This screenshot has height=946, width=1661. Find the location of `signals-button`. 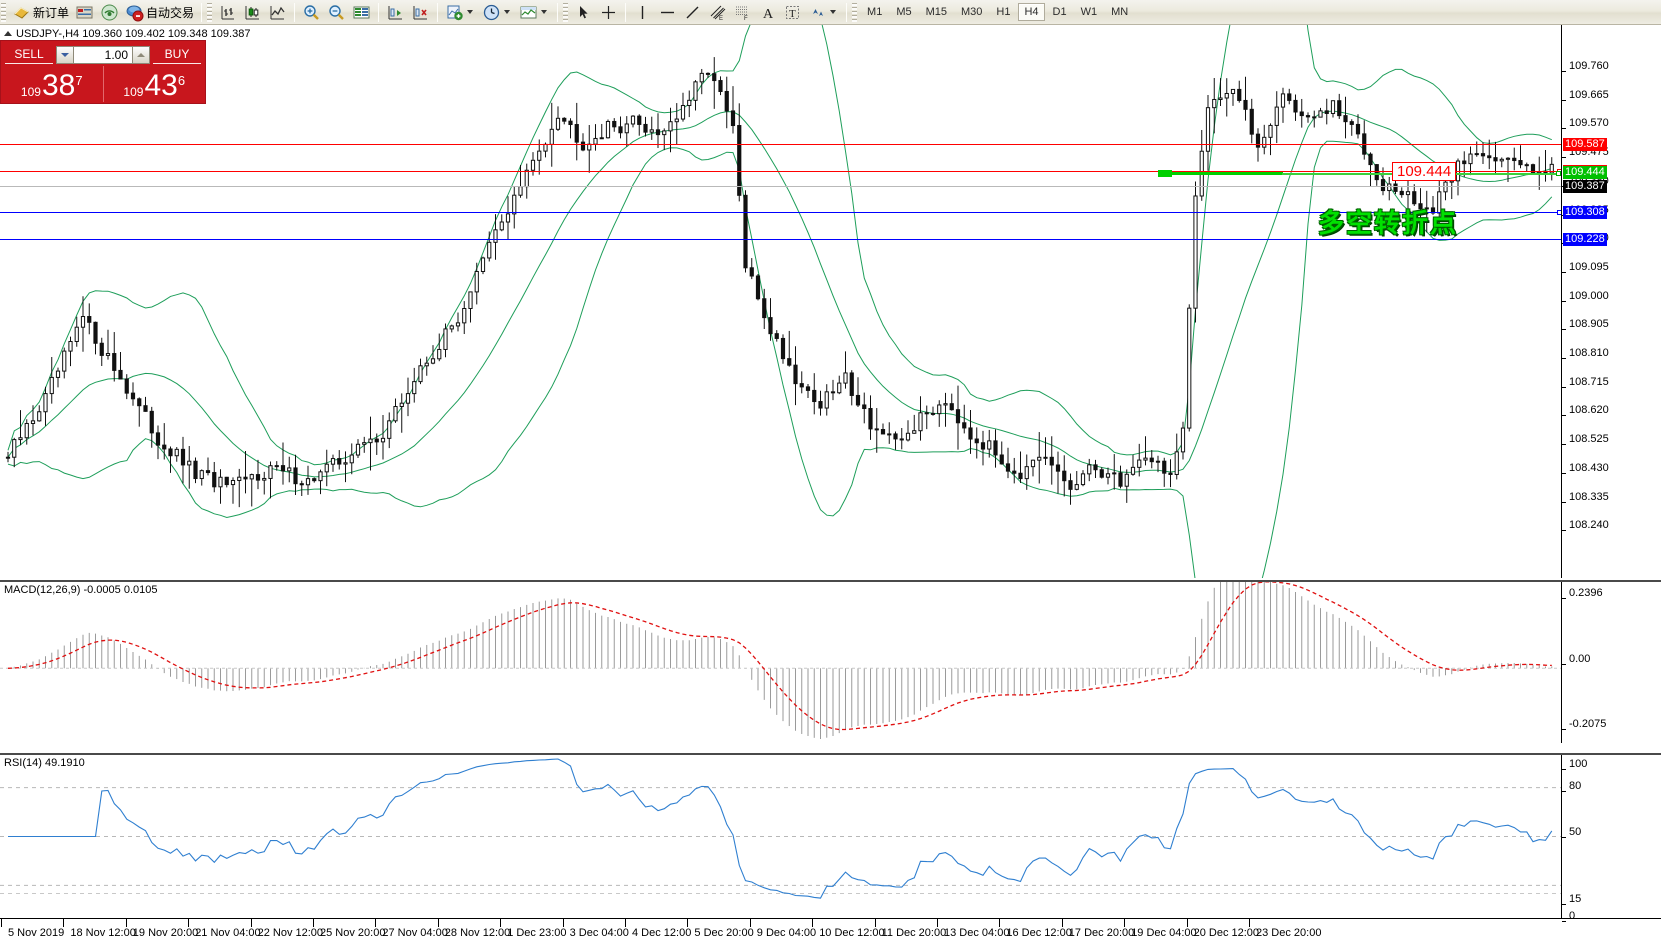

signals-button is located at coordinates (109, 12).